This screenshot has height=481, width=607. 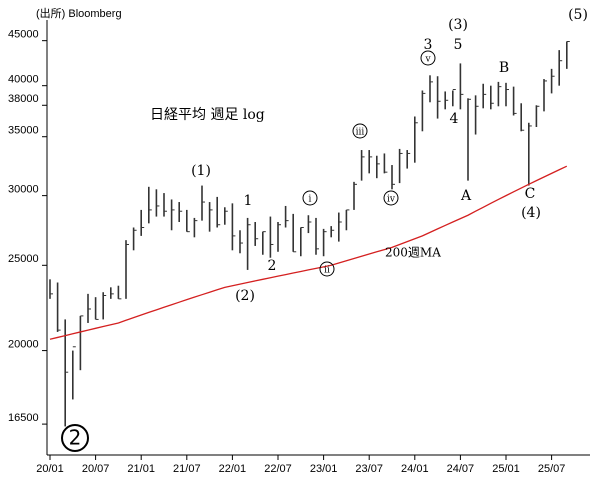 What do you see at coordinates (278, 469) in the screenshot?
I see `x-tick-label: 22/07` at bounding box center [278, 469].